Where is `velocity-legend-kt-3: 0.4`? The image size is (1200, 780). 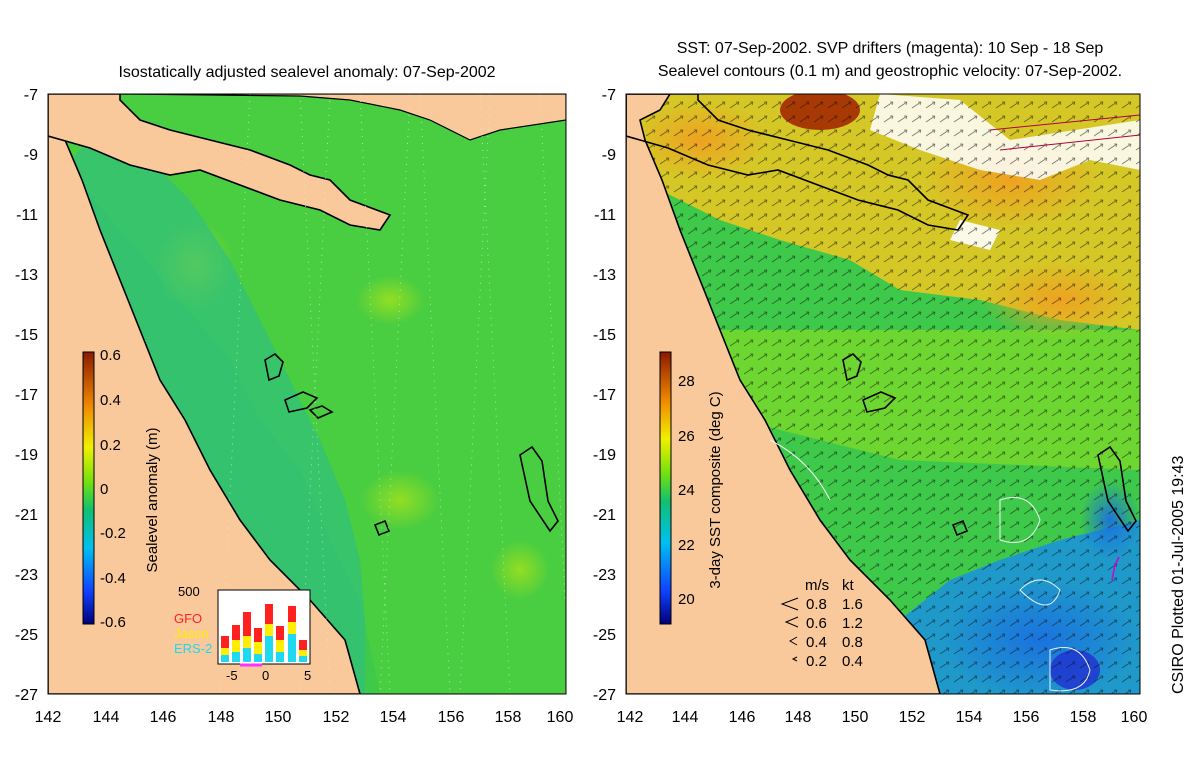 velocity-legend-kt-3: 0.4 is located at coordinates (852, 661).